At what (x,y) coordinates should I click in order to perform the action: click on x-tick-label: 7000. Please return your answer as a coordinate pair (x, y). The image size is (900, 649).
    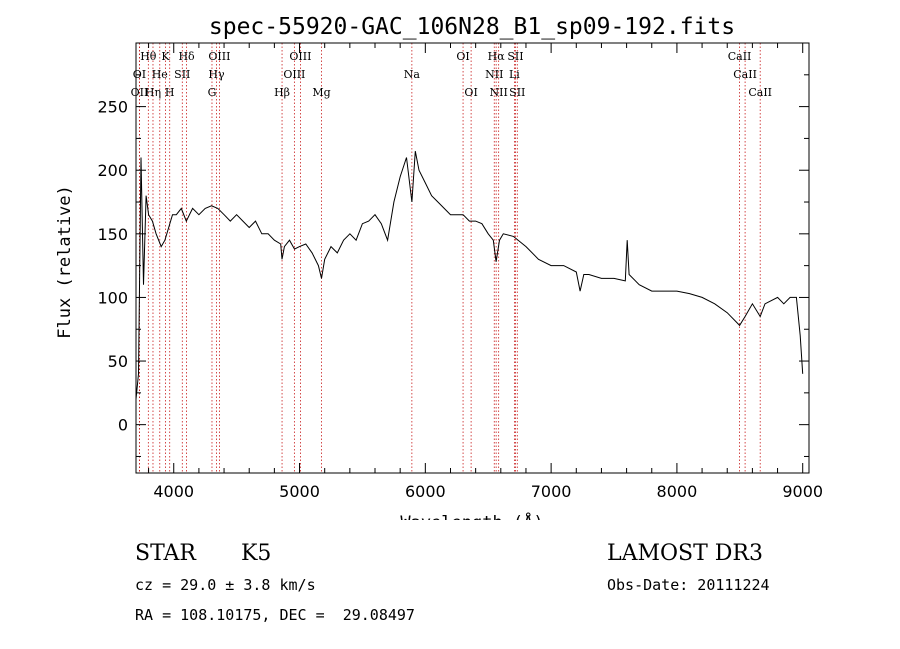
    Looking at the image, I should click on (551, 491).